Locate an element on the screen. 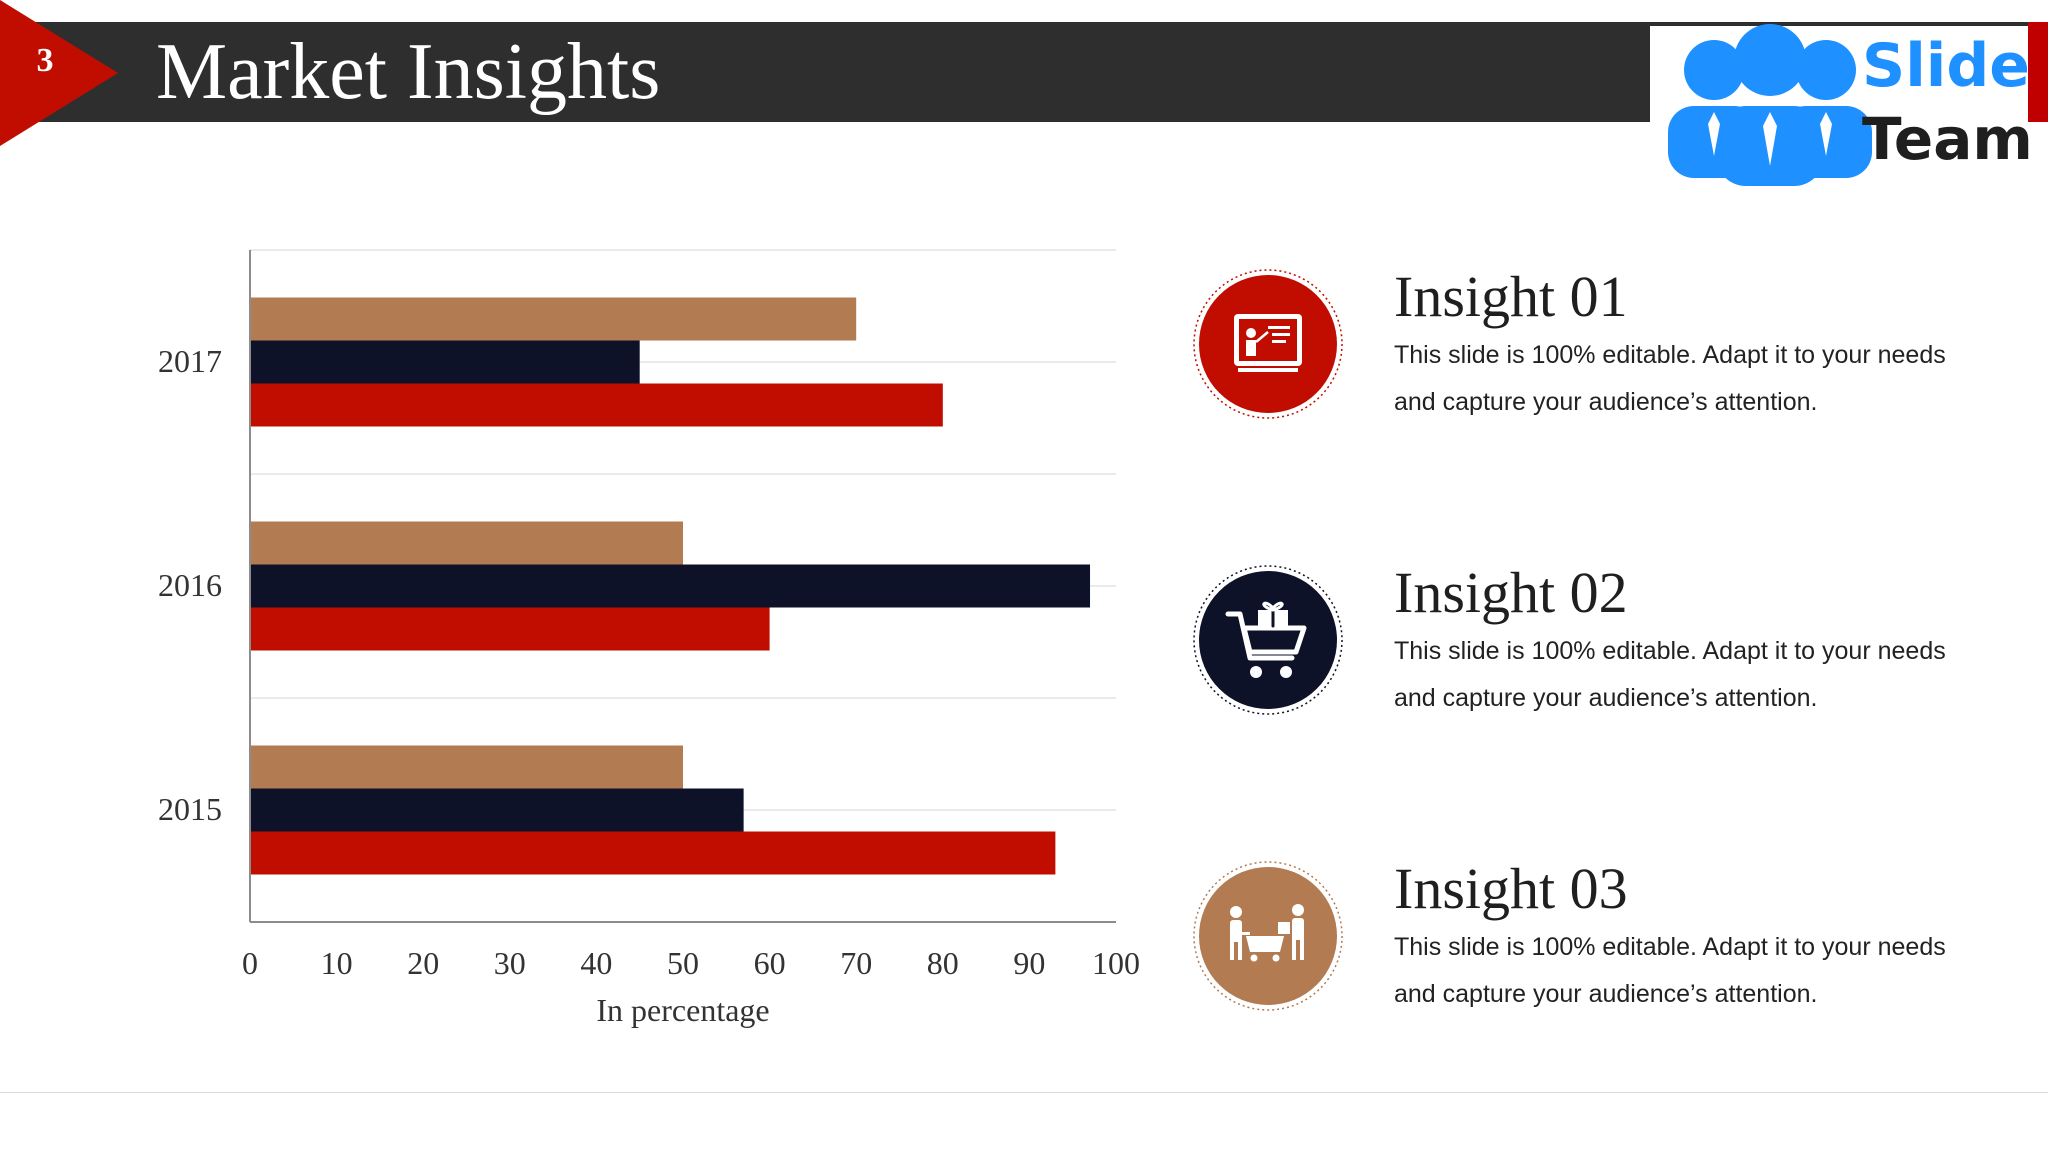  x-tick-label: 30 is located at coordinates (510, 963).